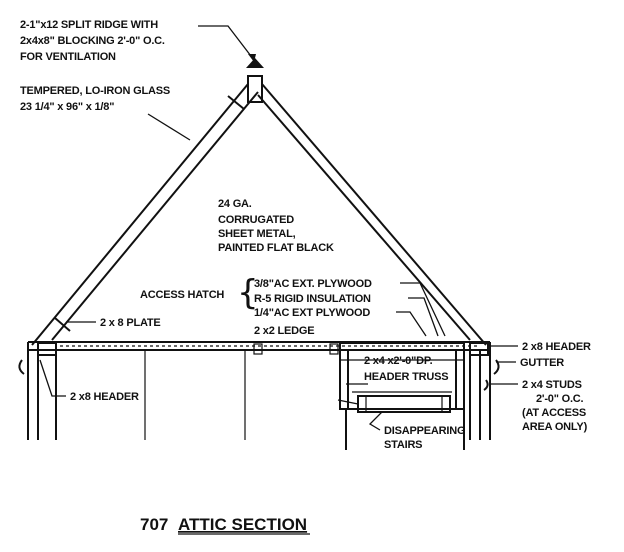 This screenshot has height=552, width=624. What do you see at coordinates (257, 234) in the screenshot?
I see `sheet-metal-line-3: SHEET METAL,` at bounding box center [257, 234].